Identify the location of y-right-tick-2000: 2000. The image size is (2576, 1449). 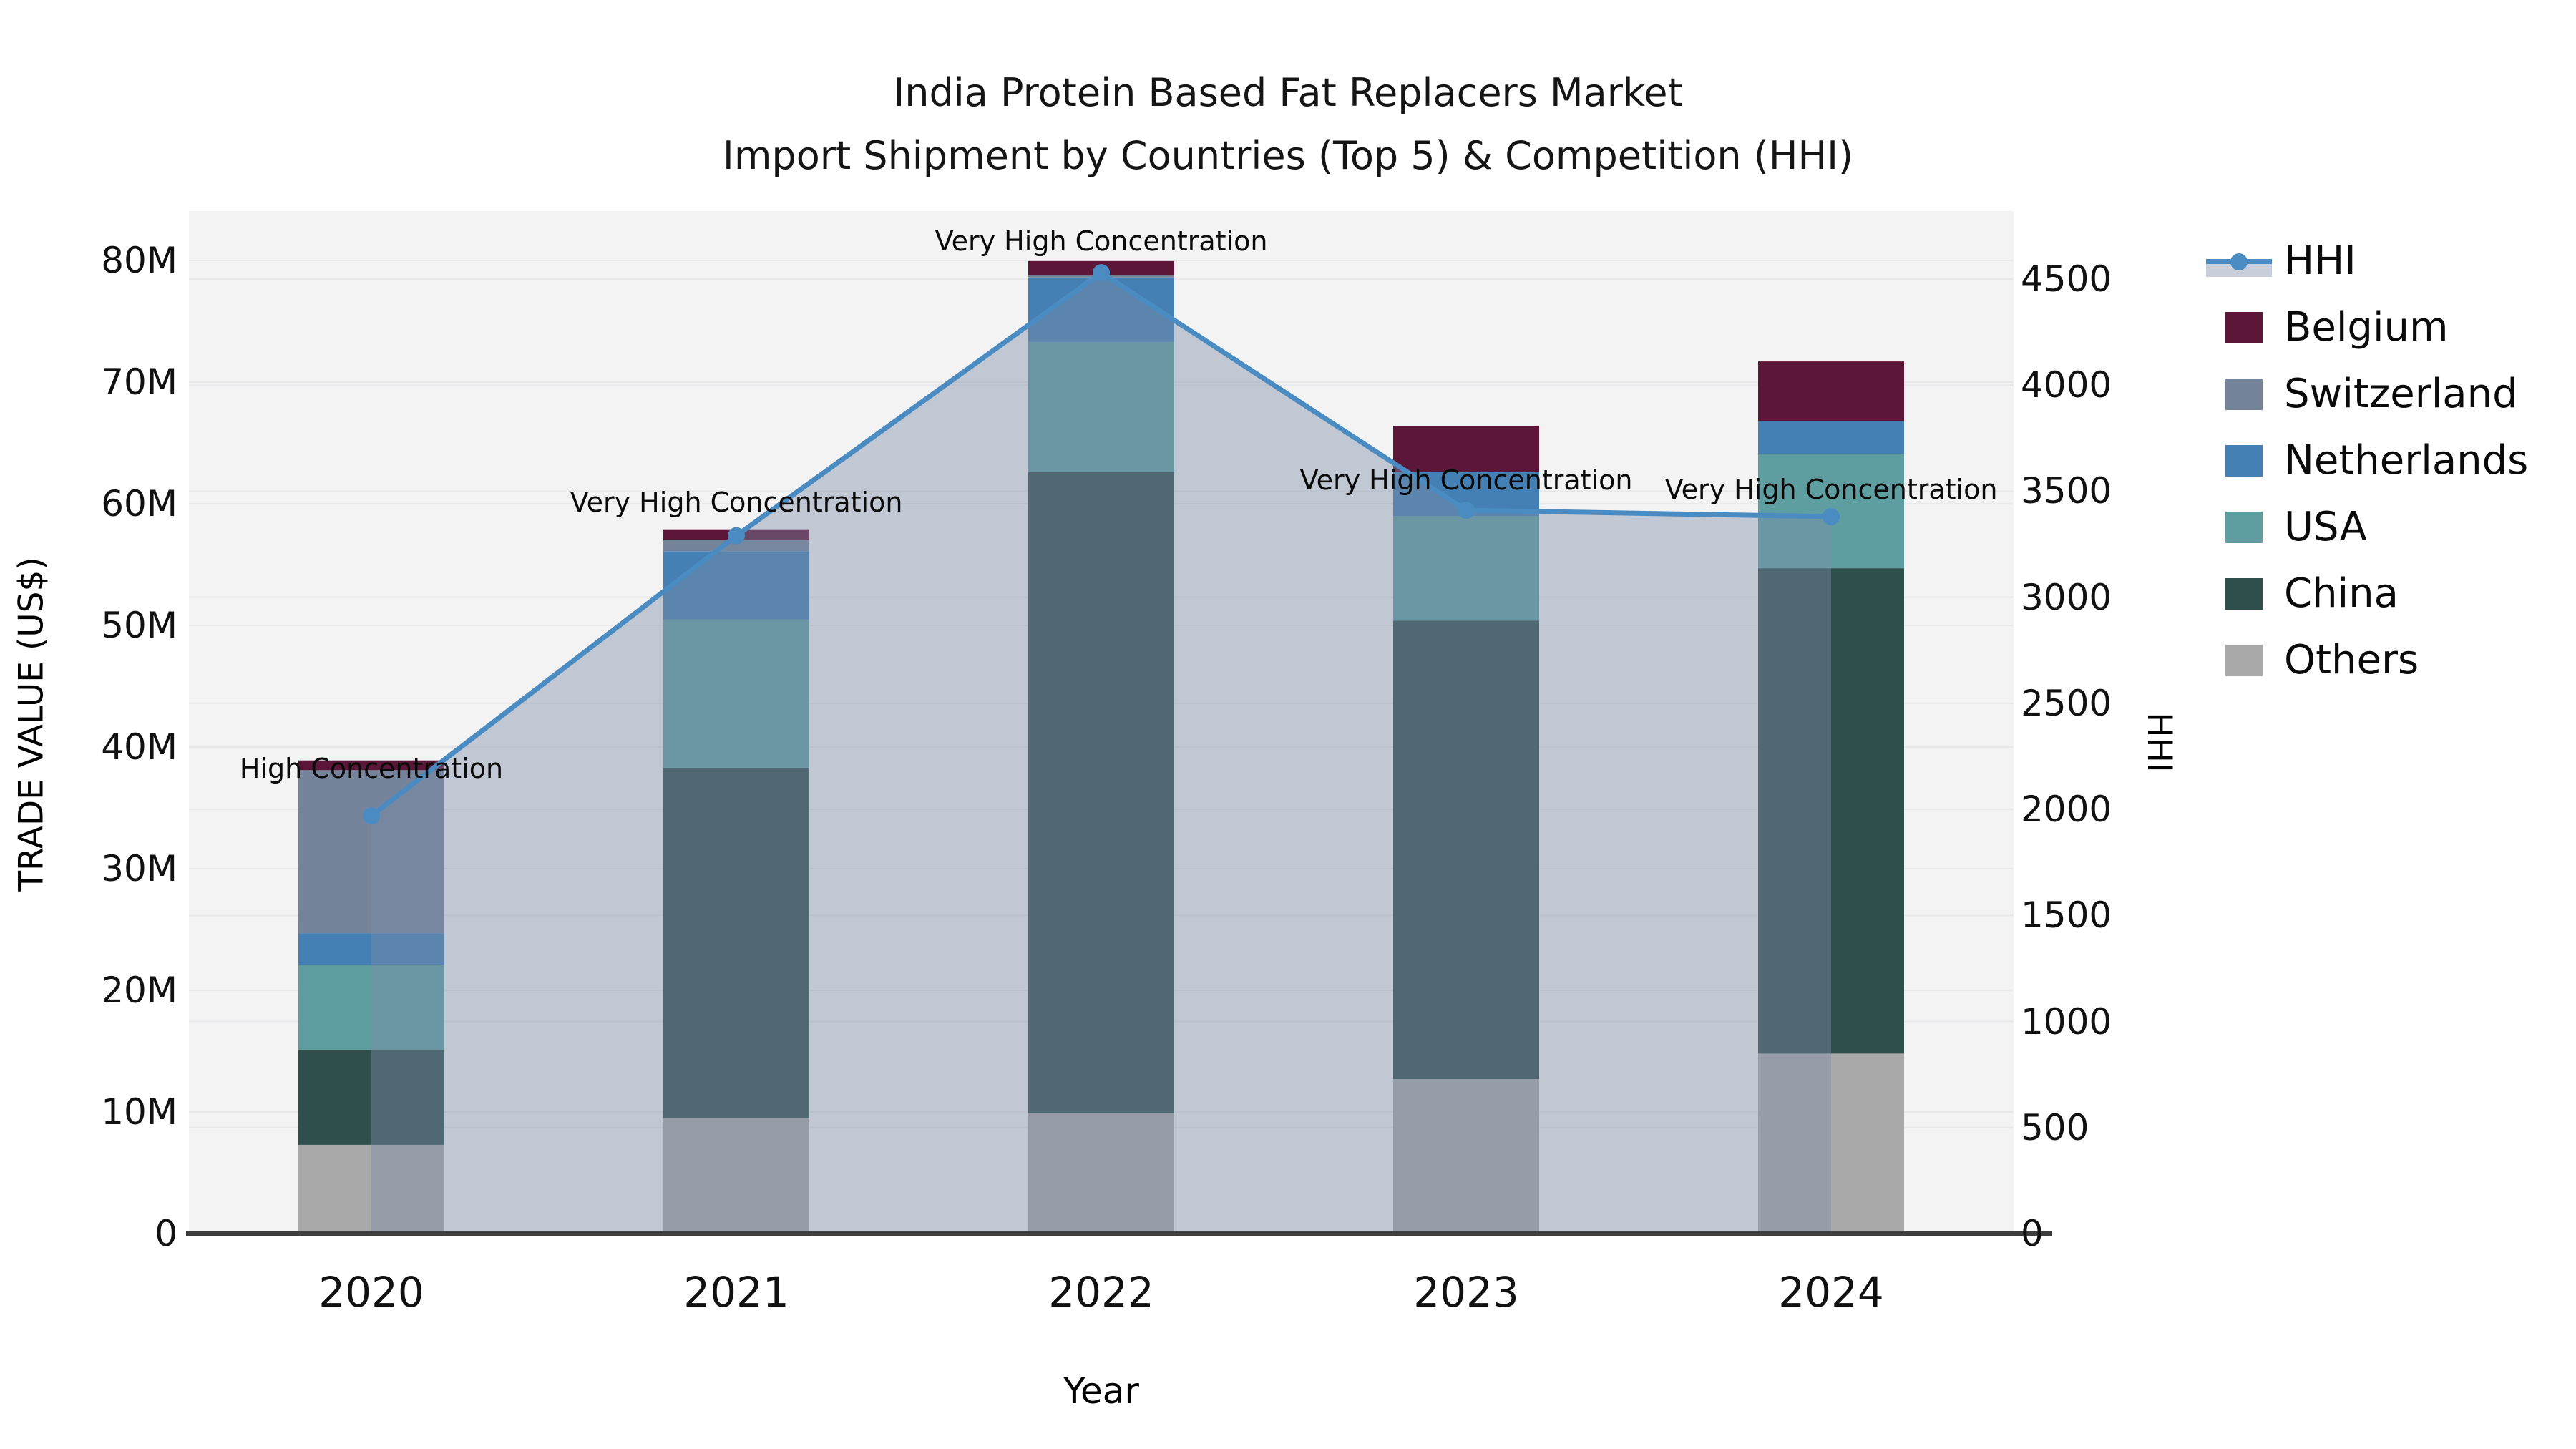
(2066, 810).